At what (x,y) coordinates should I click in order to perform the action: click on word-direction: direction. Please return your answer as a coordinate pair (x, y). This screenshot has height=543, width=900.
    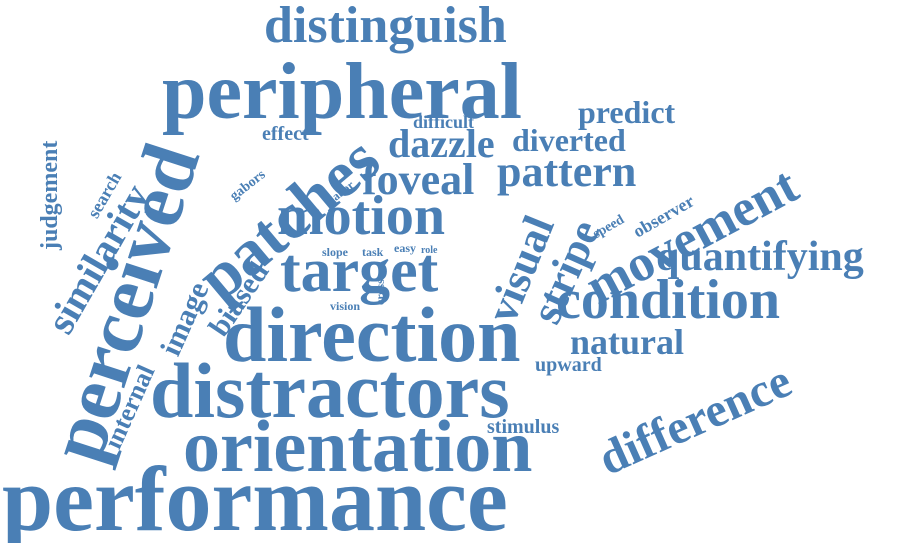
    Looking at the image, I should click on (372, 334).